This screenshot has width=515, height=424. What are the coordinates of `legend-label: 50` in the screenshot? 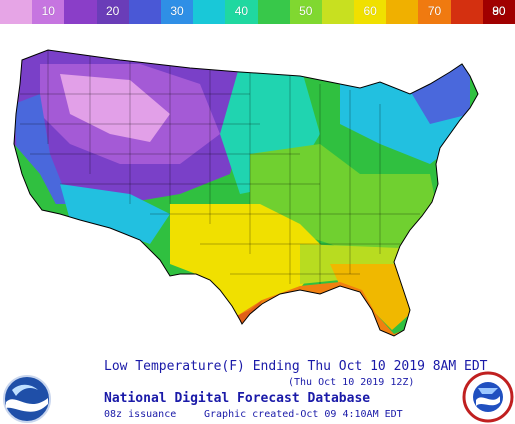 It's located at (306, 11).